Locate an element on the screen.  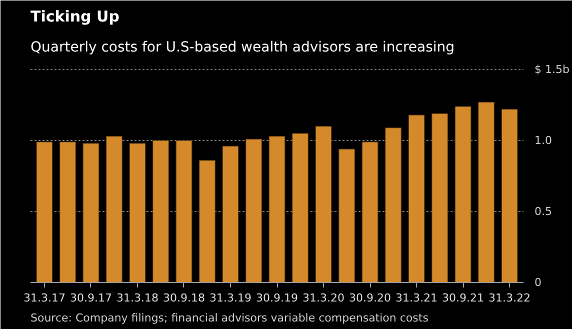
x-tick-label: 30.9.19 is located at coordinates (277, 298).